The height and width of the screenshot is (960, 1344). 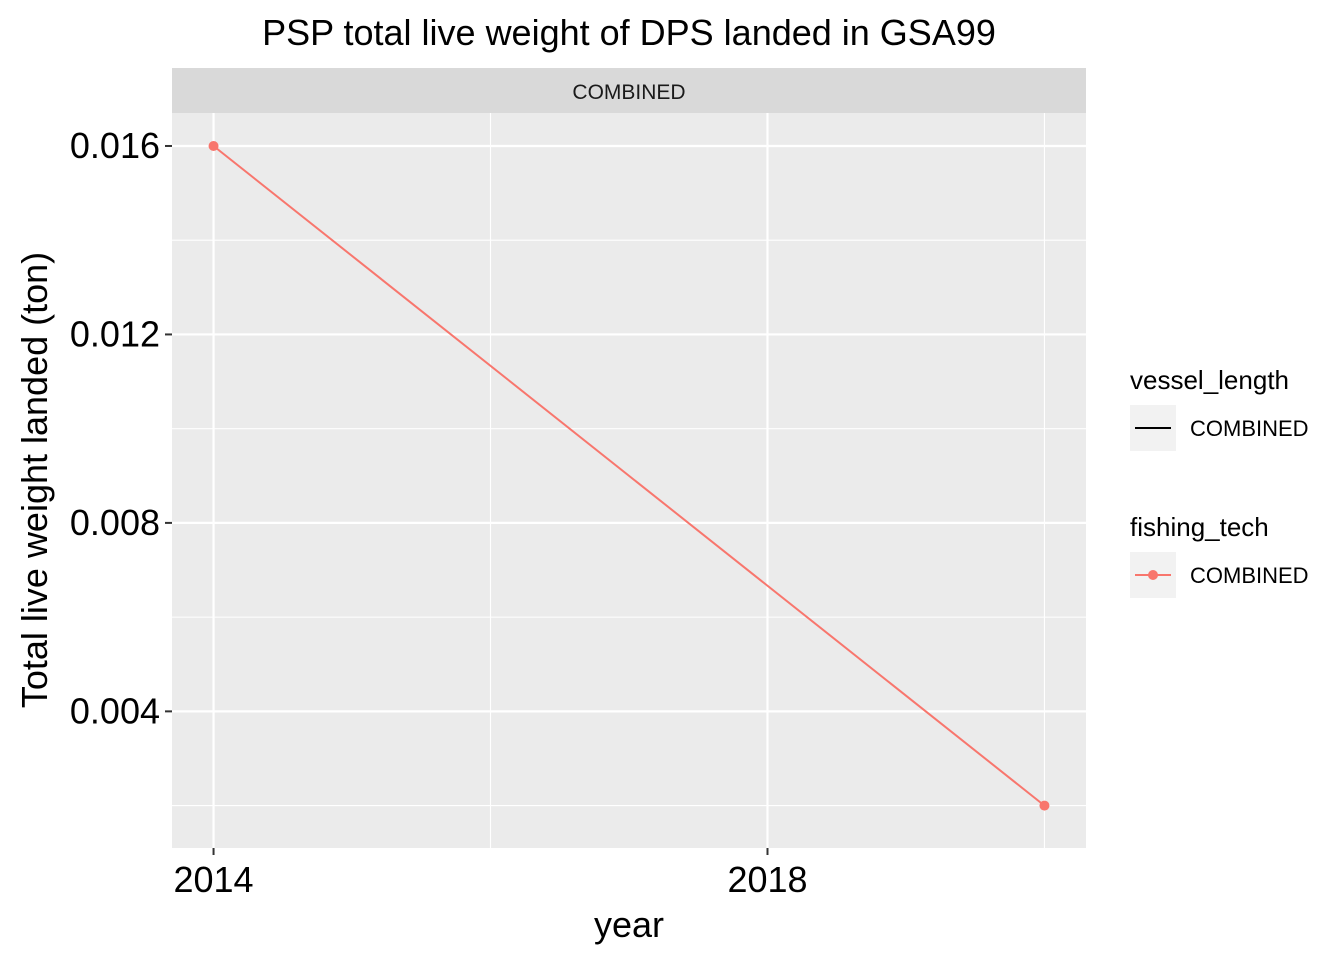 What do you see at coordinates (629, 924) in the screenshot?
I see `x-axis-title: year` at bounding box center [629, 924].